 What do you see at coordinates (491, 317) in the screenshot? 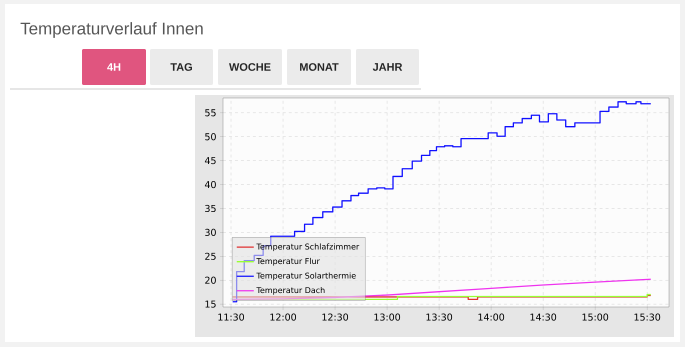
I see `x-tick-label: 14:00` at bounding box center [491, 317].